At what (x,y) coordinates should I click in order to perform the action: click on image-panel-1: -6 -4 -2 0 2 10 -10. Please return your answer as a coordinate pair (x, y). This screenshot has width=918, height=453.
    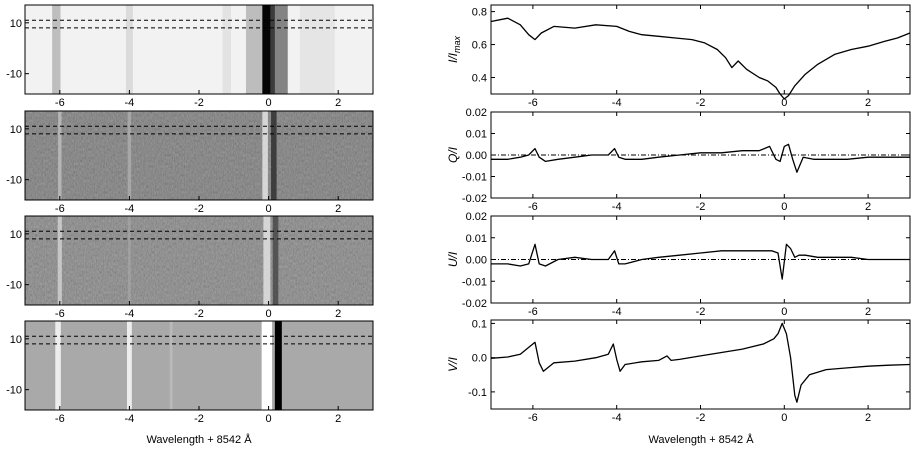
    Looking at the image, I should click on (190, 56).